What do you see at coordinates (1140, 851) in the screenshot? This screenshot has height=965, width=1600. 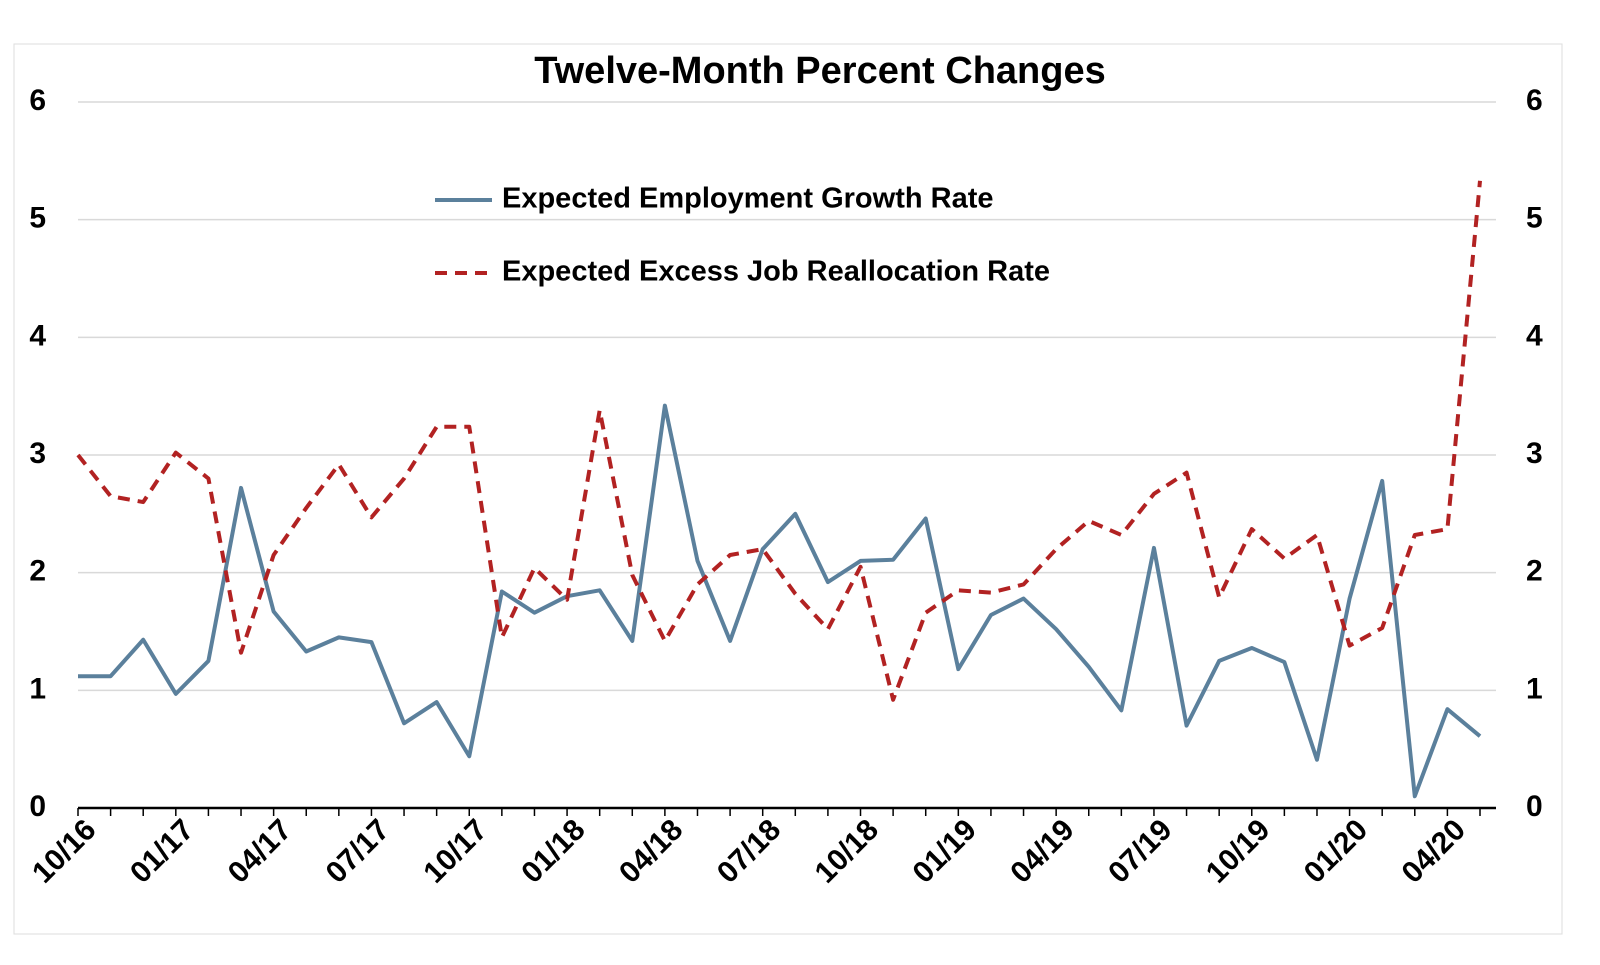 I see `x-tick-label: 07/19` at bounding box center [1140, 851].